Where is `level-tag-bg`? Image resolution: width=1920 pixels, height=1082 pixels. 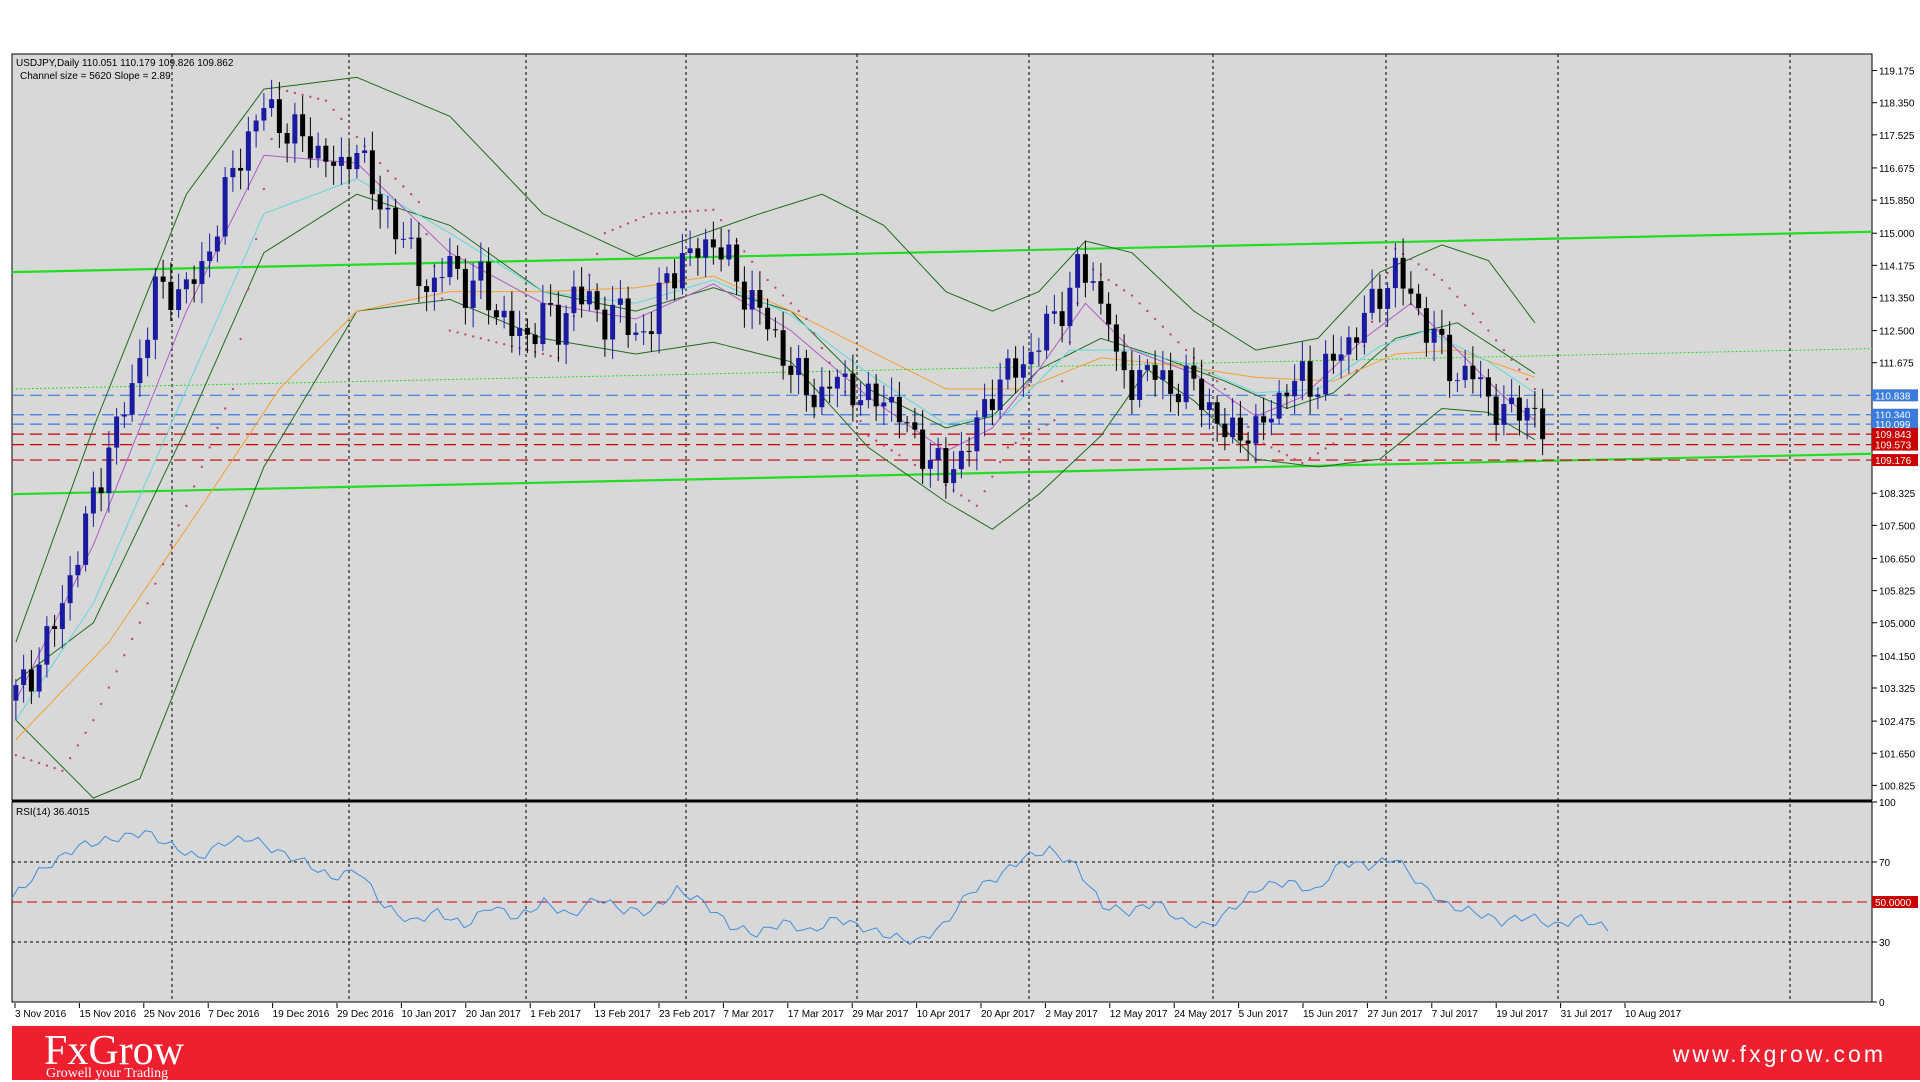 level-tag-bg is located at coordinates (1895, 434).